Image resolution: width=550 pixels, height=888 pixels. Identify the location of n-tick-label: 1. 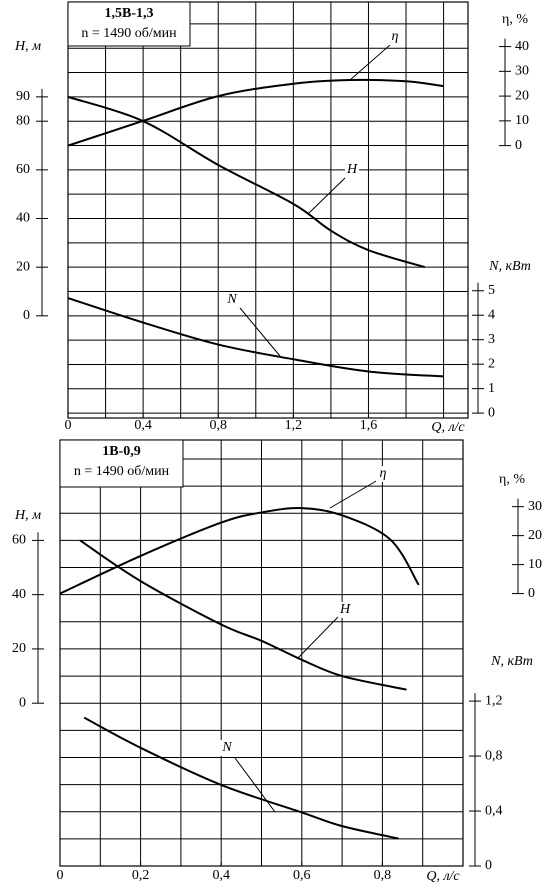
(491, 388).